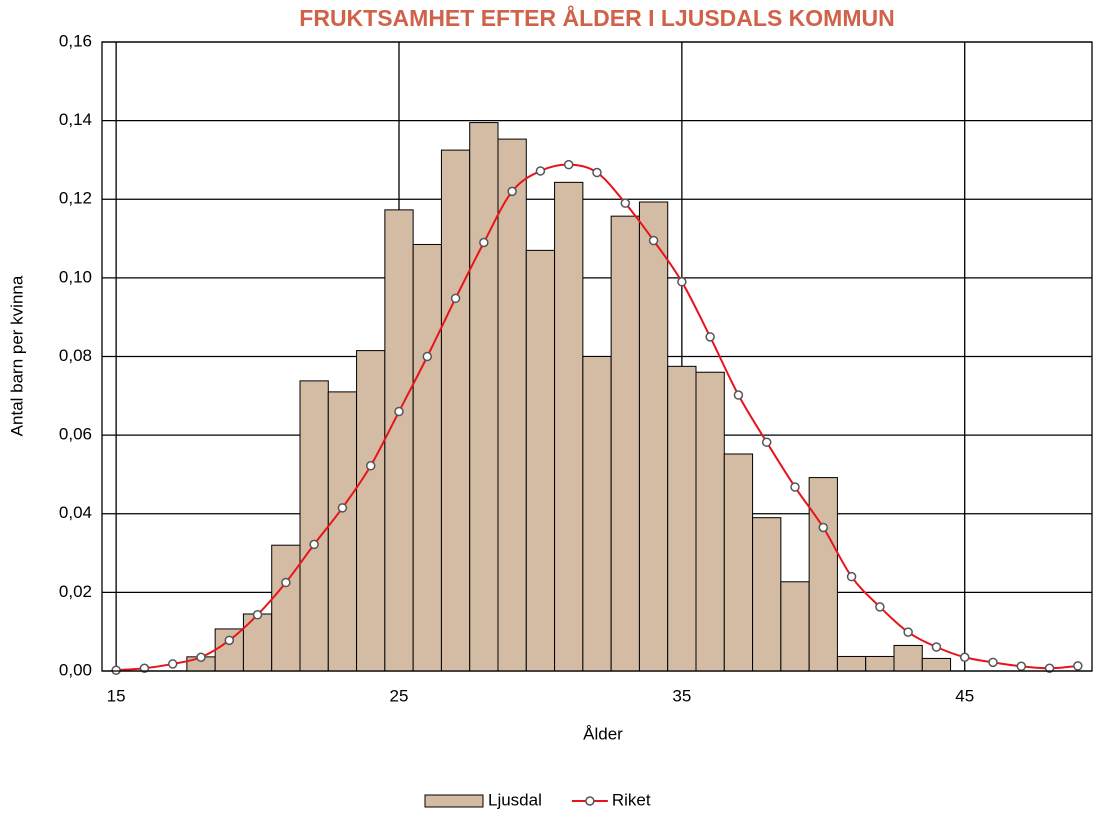  What do you see at coordinates (964, 695) in the screenshot?
I see `x-tick-label: 45` at bounding box center [964, 695].